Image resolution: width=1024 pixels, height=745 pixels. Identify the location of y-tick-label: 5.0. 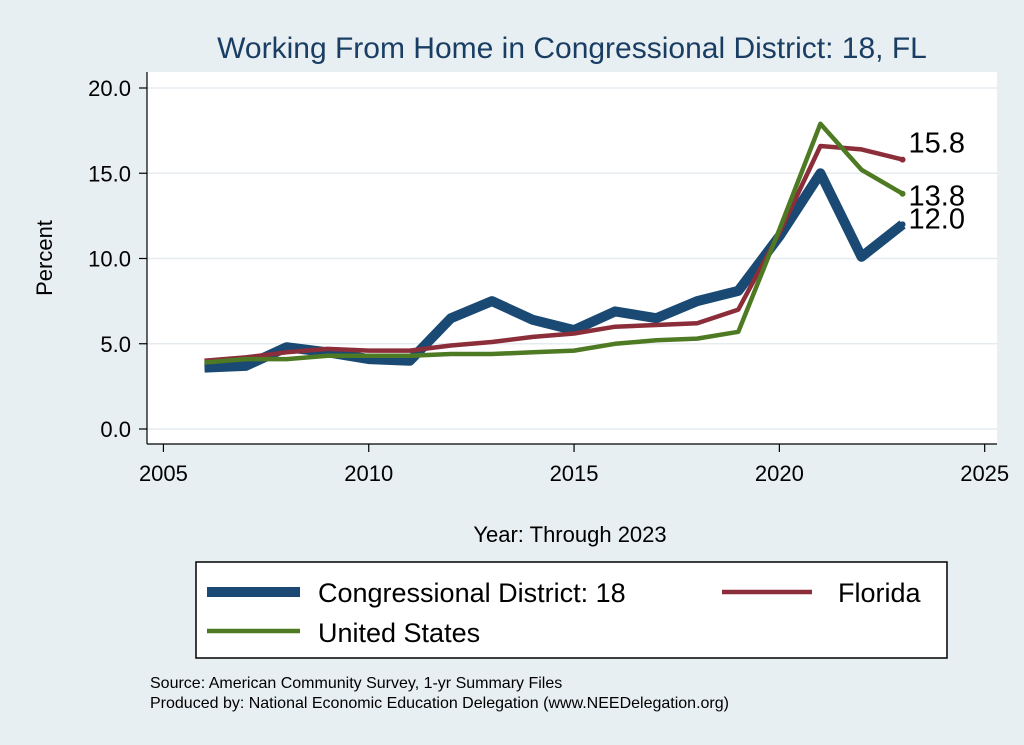
(115, 344).